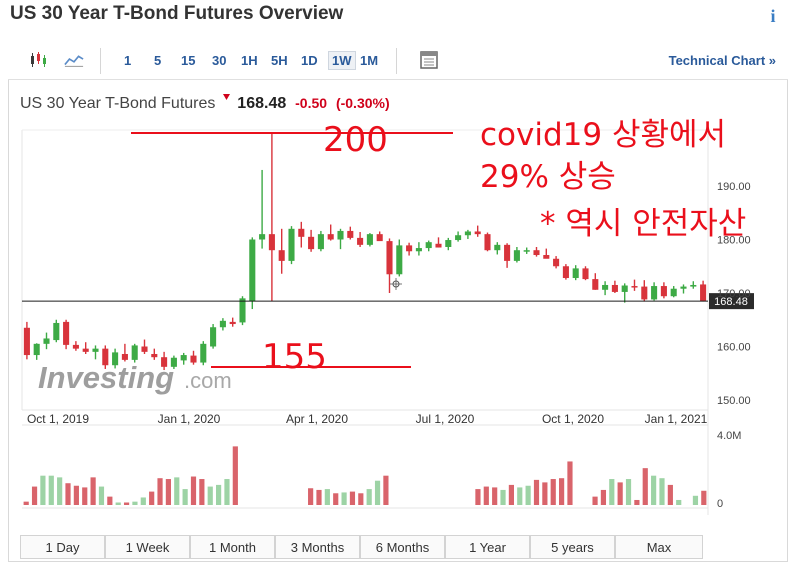  What do you see at coordinates (659, 547) in the screenshot?
I see `range-max: Max` at bounding box center [659, 547].